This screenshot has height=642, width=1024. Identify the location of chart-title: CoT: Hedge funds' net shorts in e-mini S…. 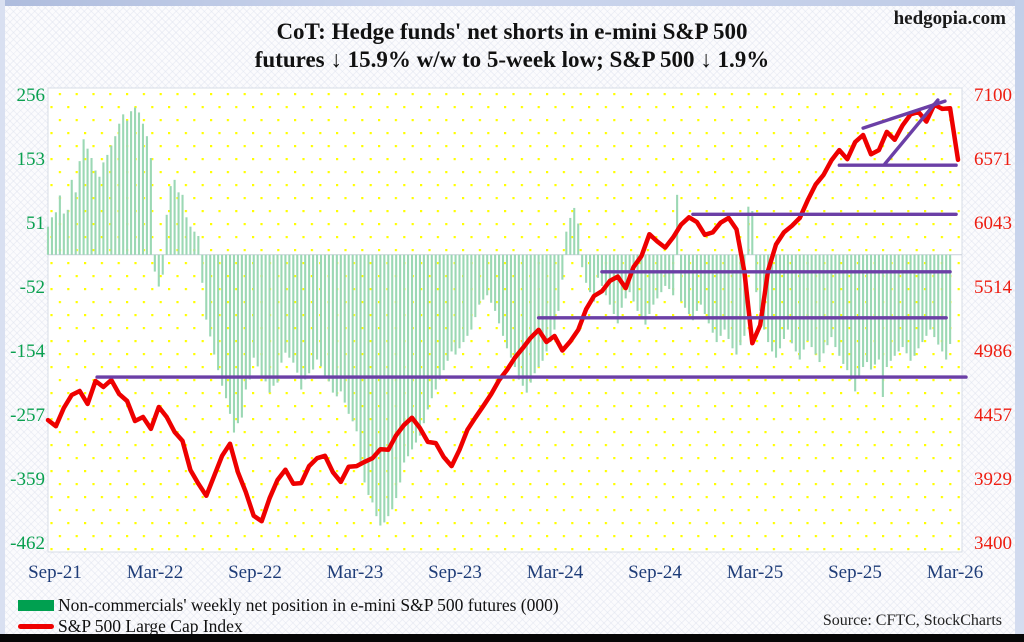
(512, 46).